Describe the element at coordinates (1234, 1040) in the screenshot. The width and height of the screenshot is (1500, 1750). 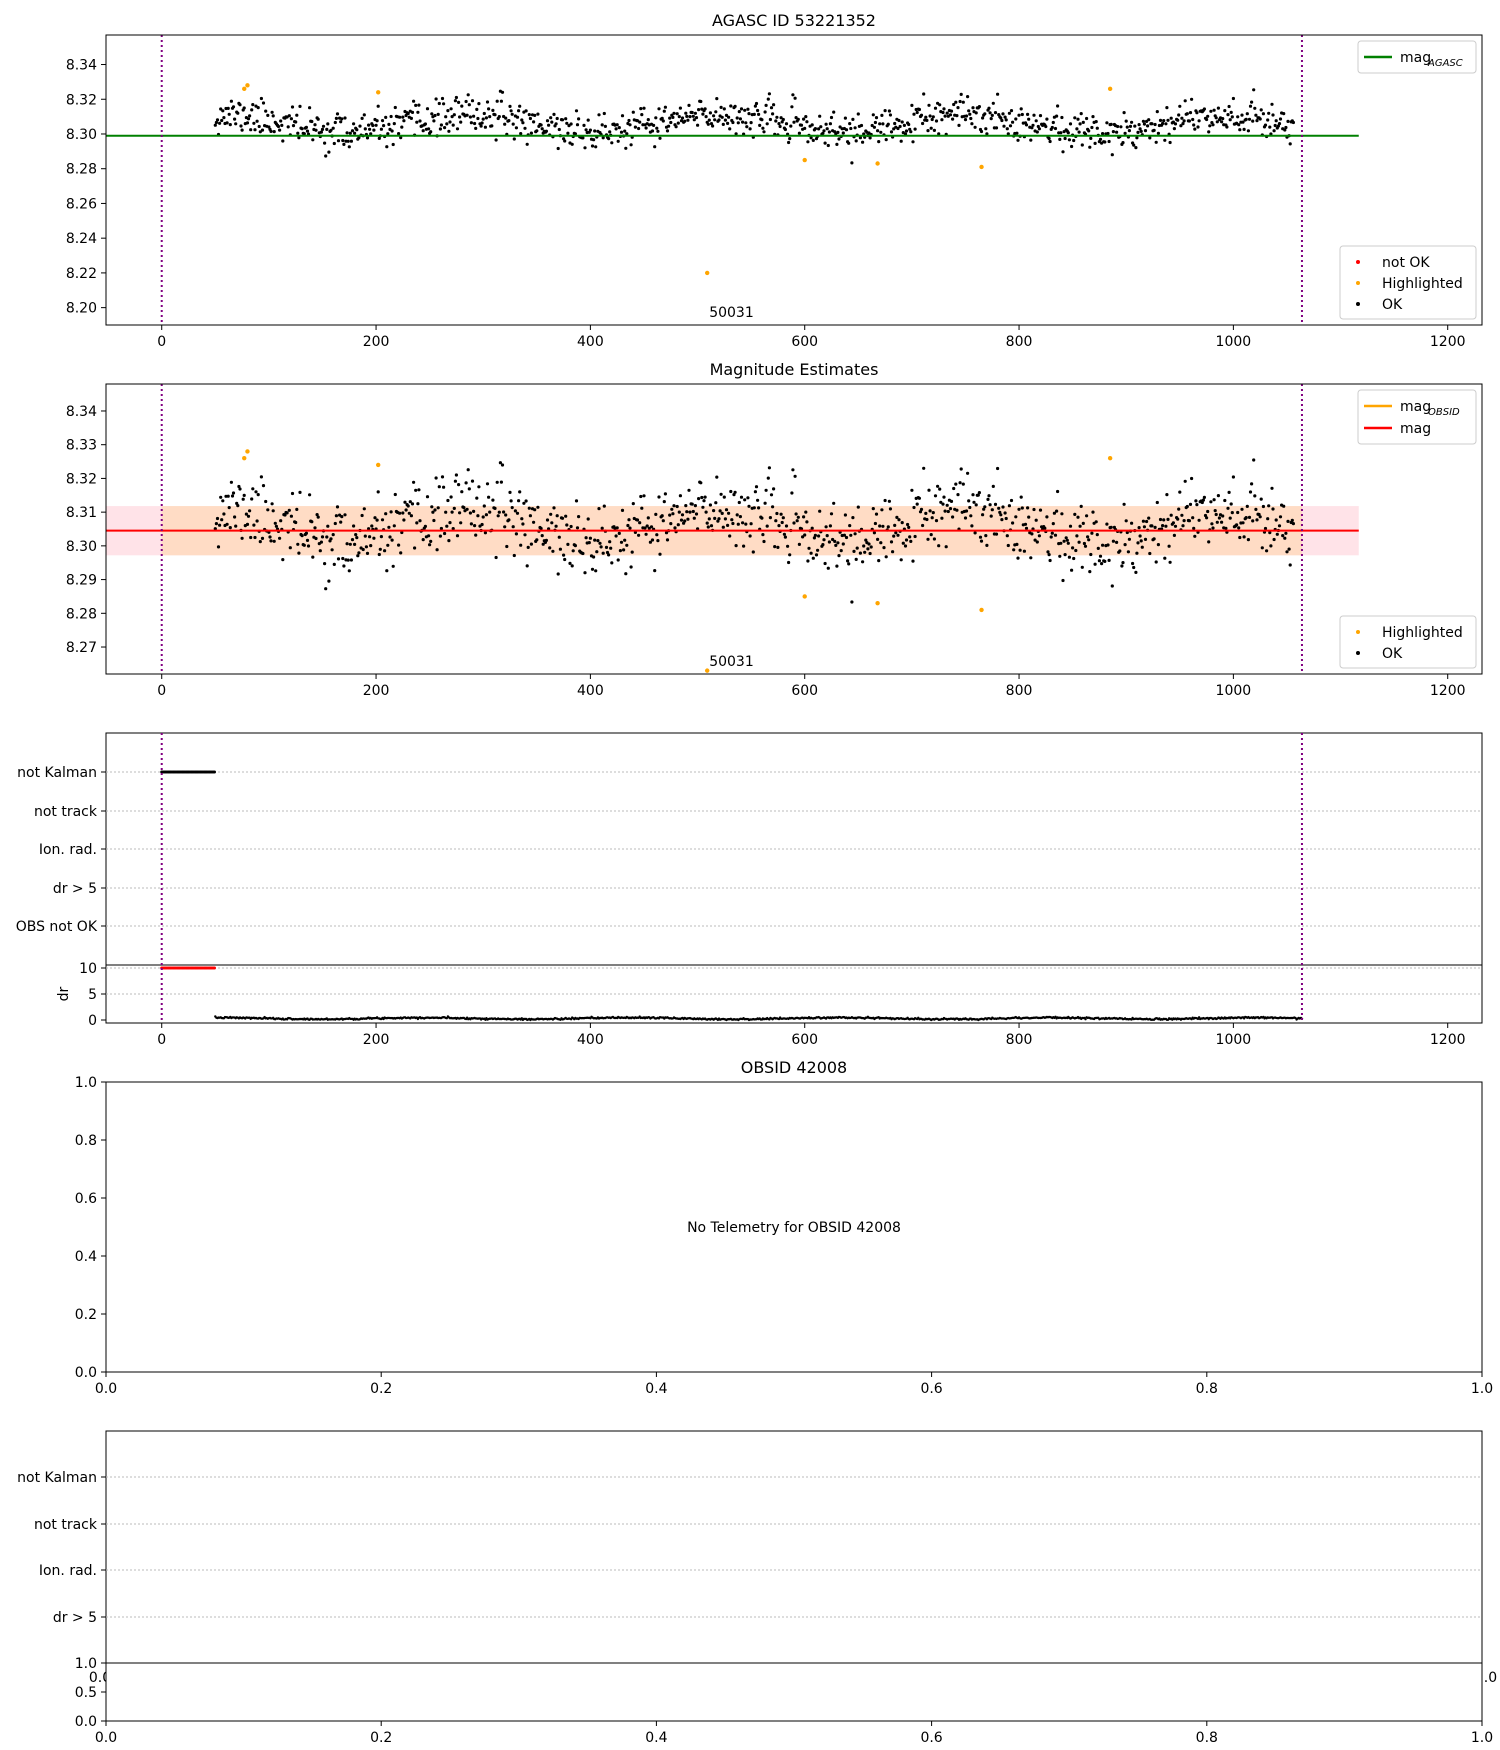
I see `x-tick-label: 1000` at that location.